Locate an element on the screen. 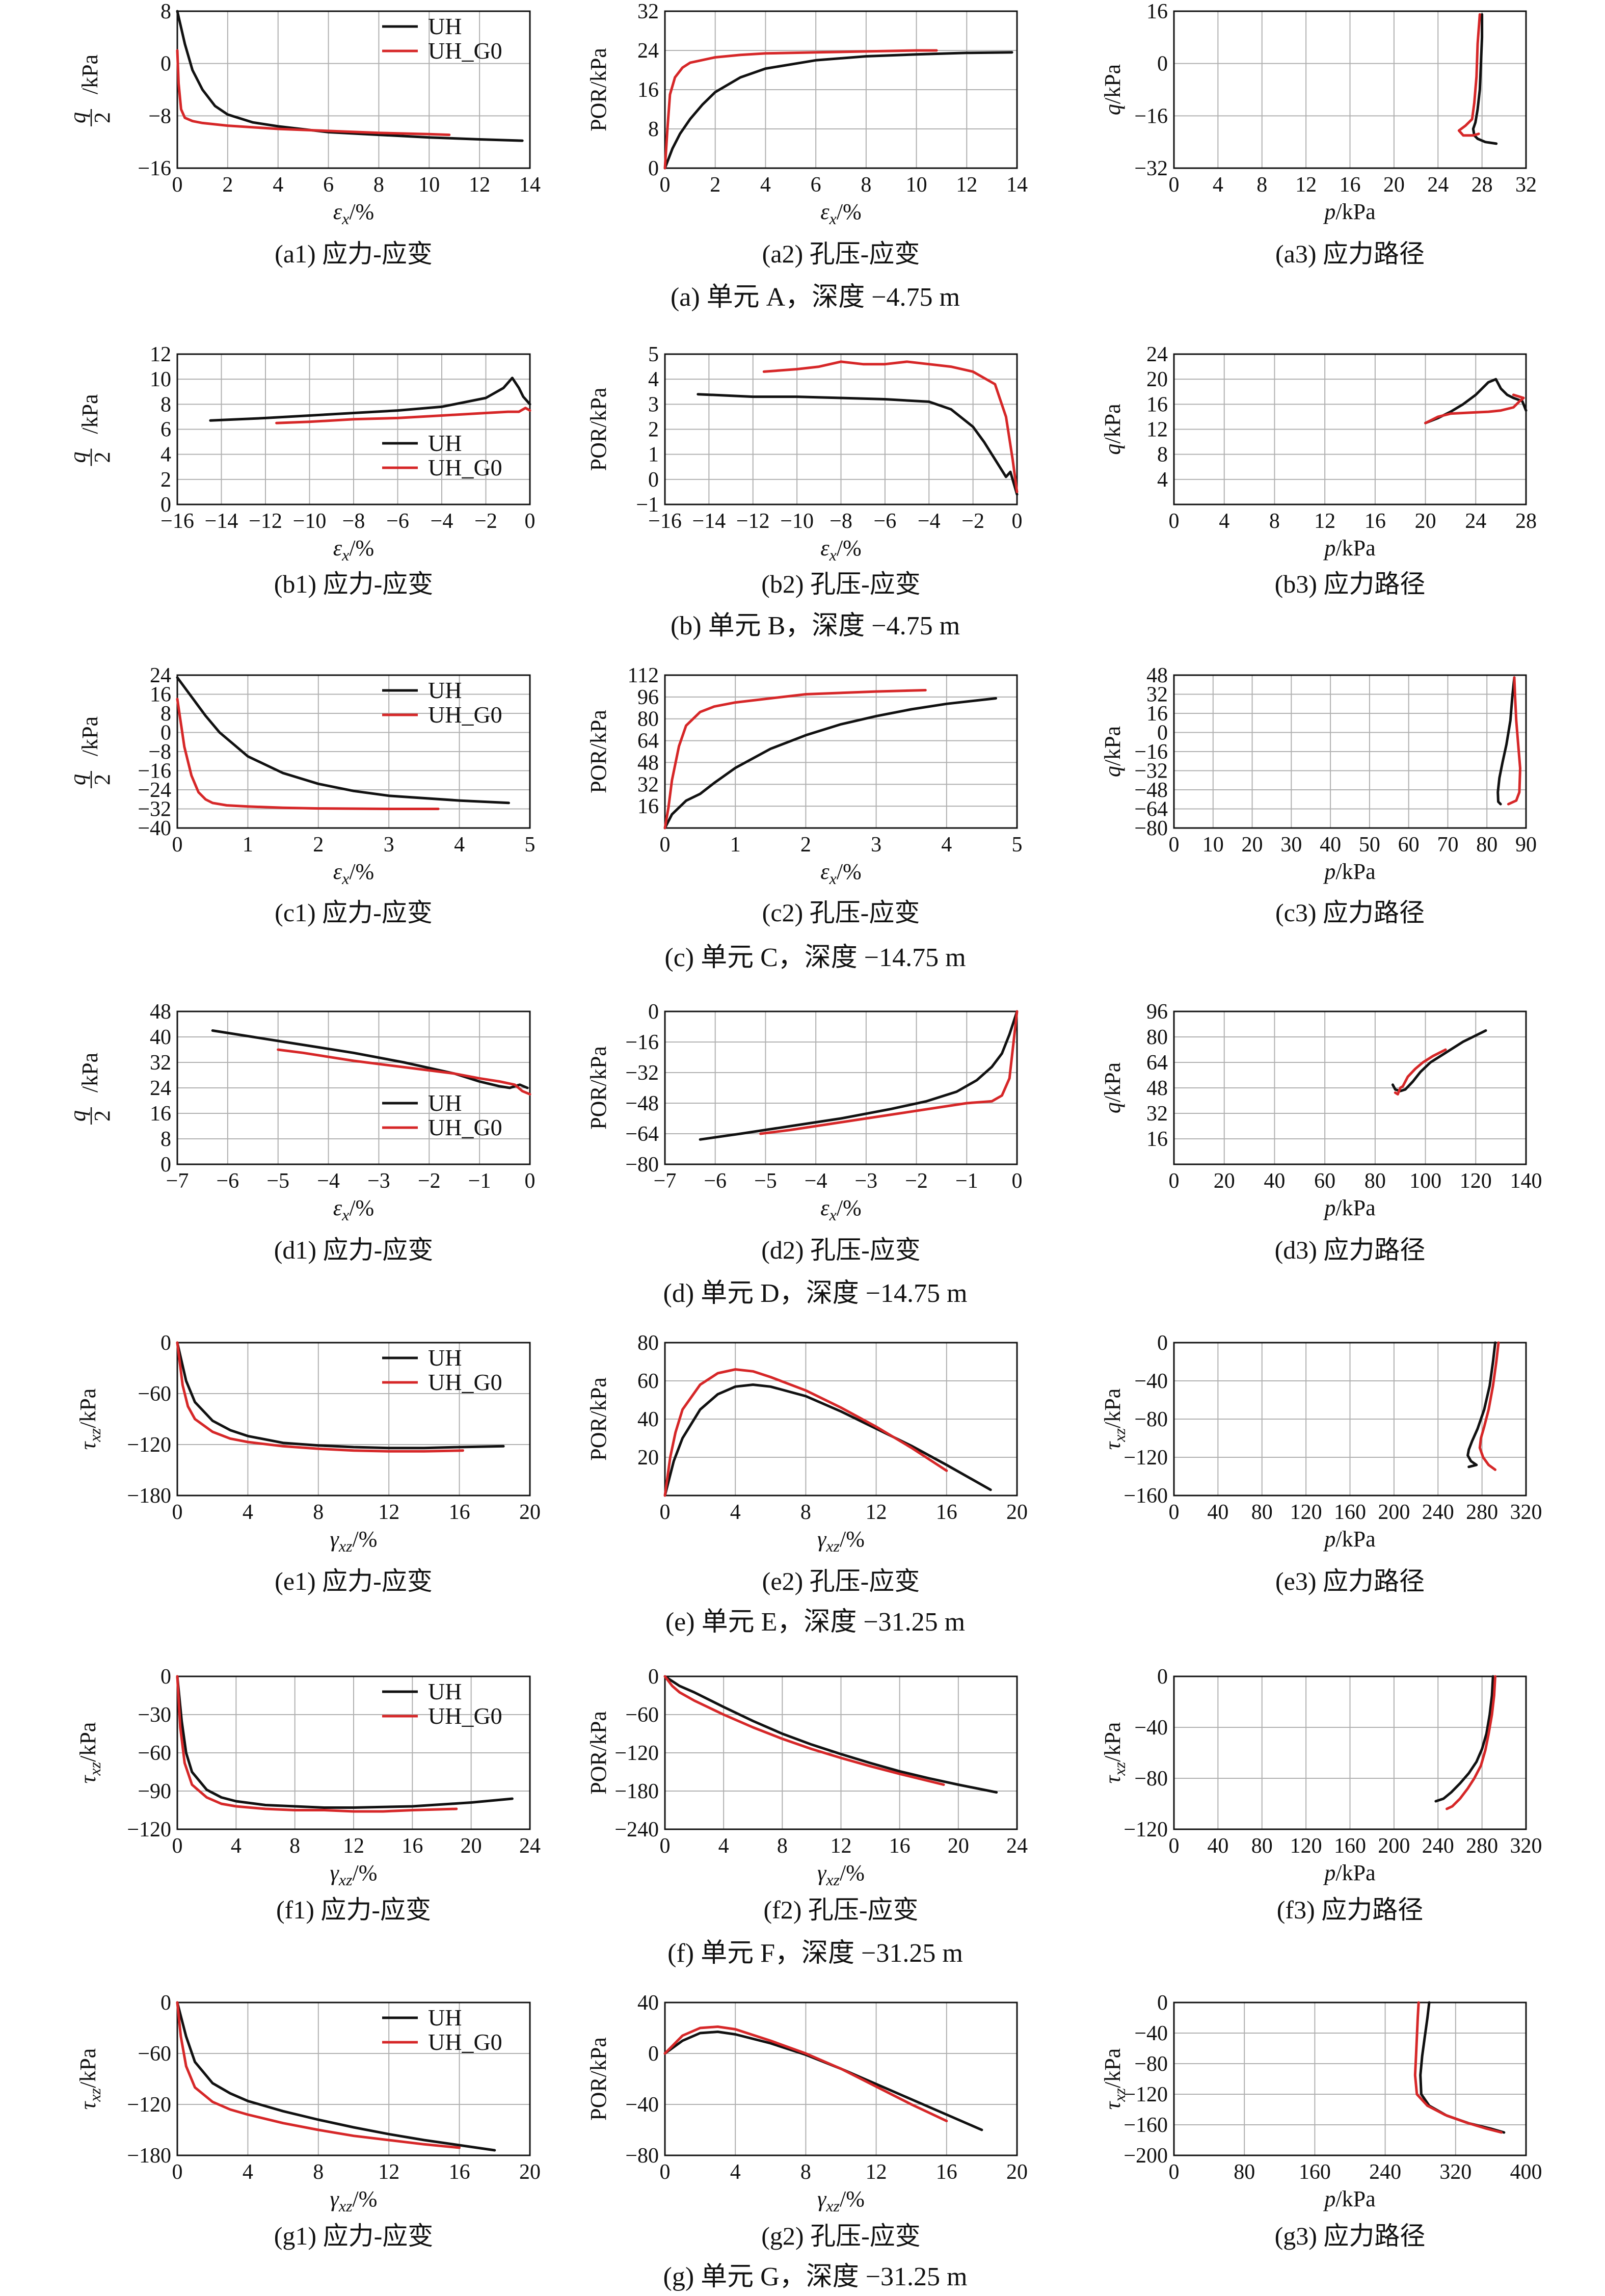 The image size is (1605, 2296). y-tick-label: 96 is located at coordinates (1157, 1012).